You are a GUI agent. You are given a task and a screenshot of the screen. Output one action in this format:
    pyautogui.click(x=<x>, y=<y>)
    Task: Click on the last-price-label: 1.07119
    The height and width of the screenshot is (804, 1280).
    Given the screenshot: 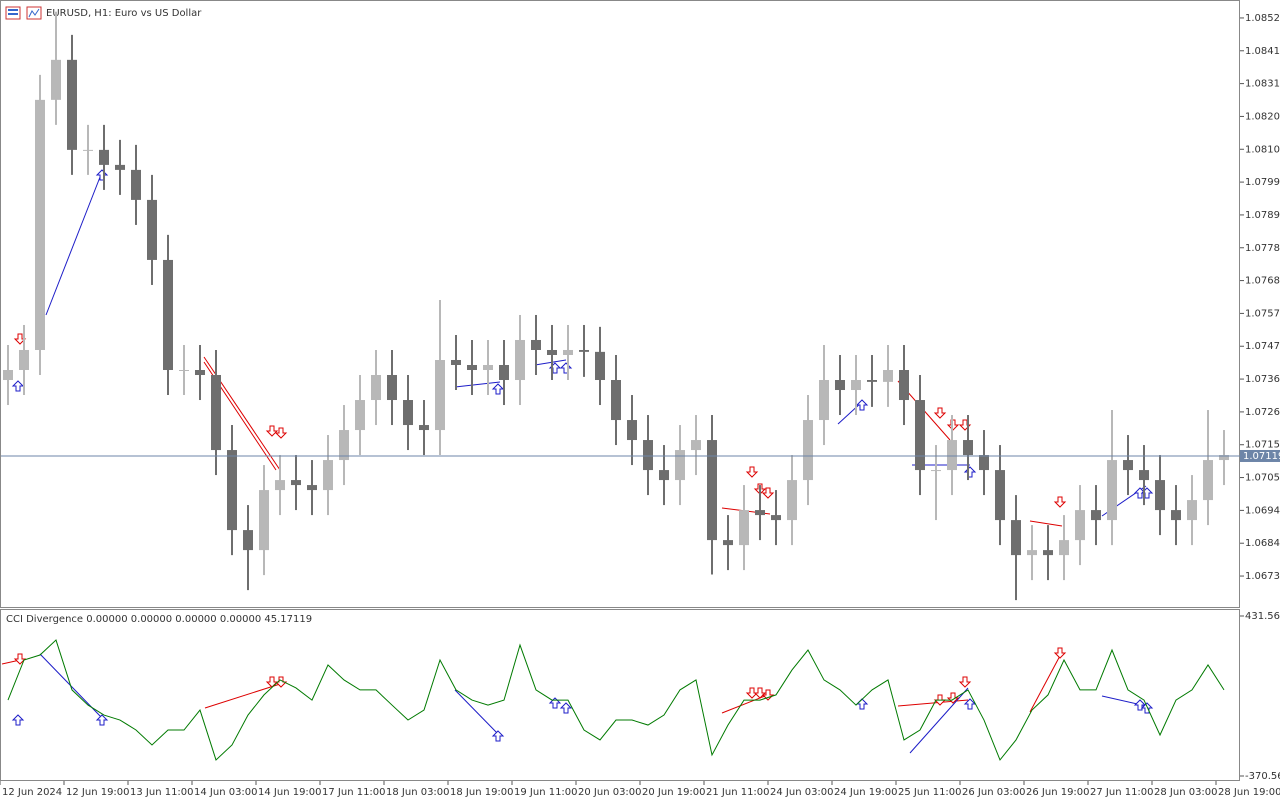 What is the action you would take?
    pyautogui.click(x=1261, y=456)
    